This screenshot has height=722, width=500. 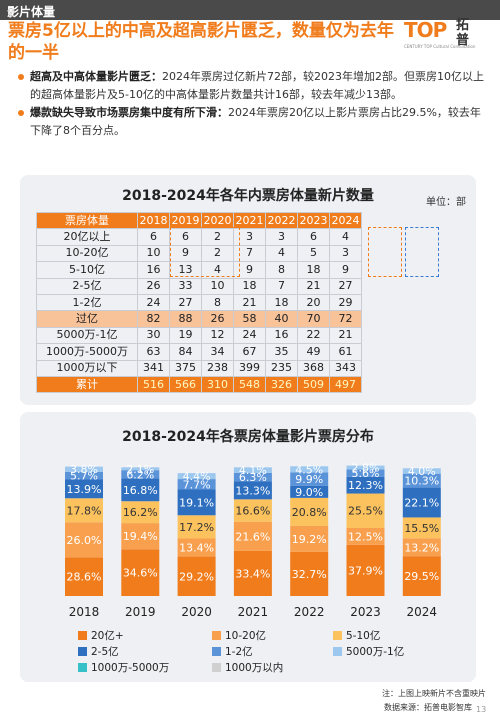 What do you see at coordinates (345, 302) in the screenshot?
I see `table-cell: 29` at bounding box center [345, 302].